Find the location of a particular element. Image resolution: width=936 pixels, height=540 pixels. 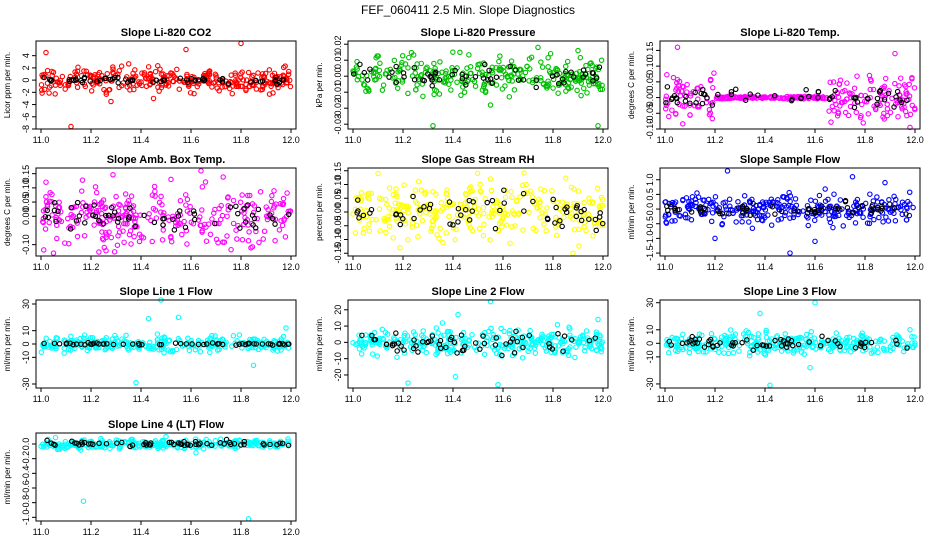

x-tick-label: 11.8 is located at coordinates (553, 267).